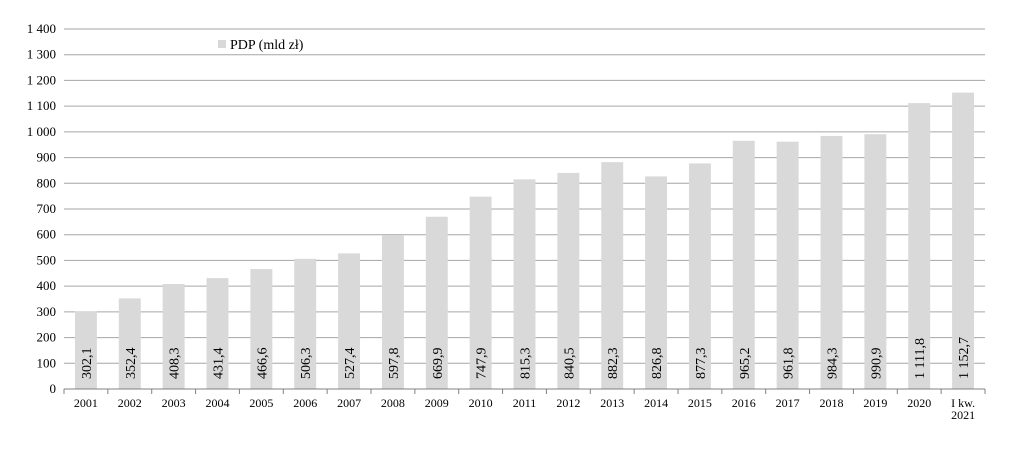 The height and width of the screenshot is (449, 1024). What do you see at coordinates (568, 403) in the screenshot?
I see `x-tick-label: 2012` at bounding box center [568, 403].